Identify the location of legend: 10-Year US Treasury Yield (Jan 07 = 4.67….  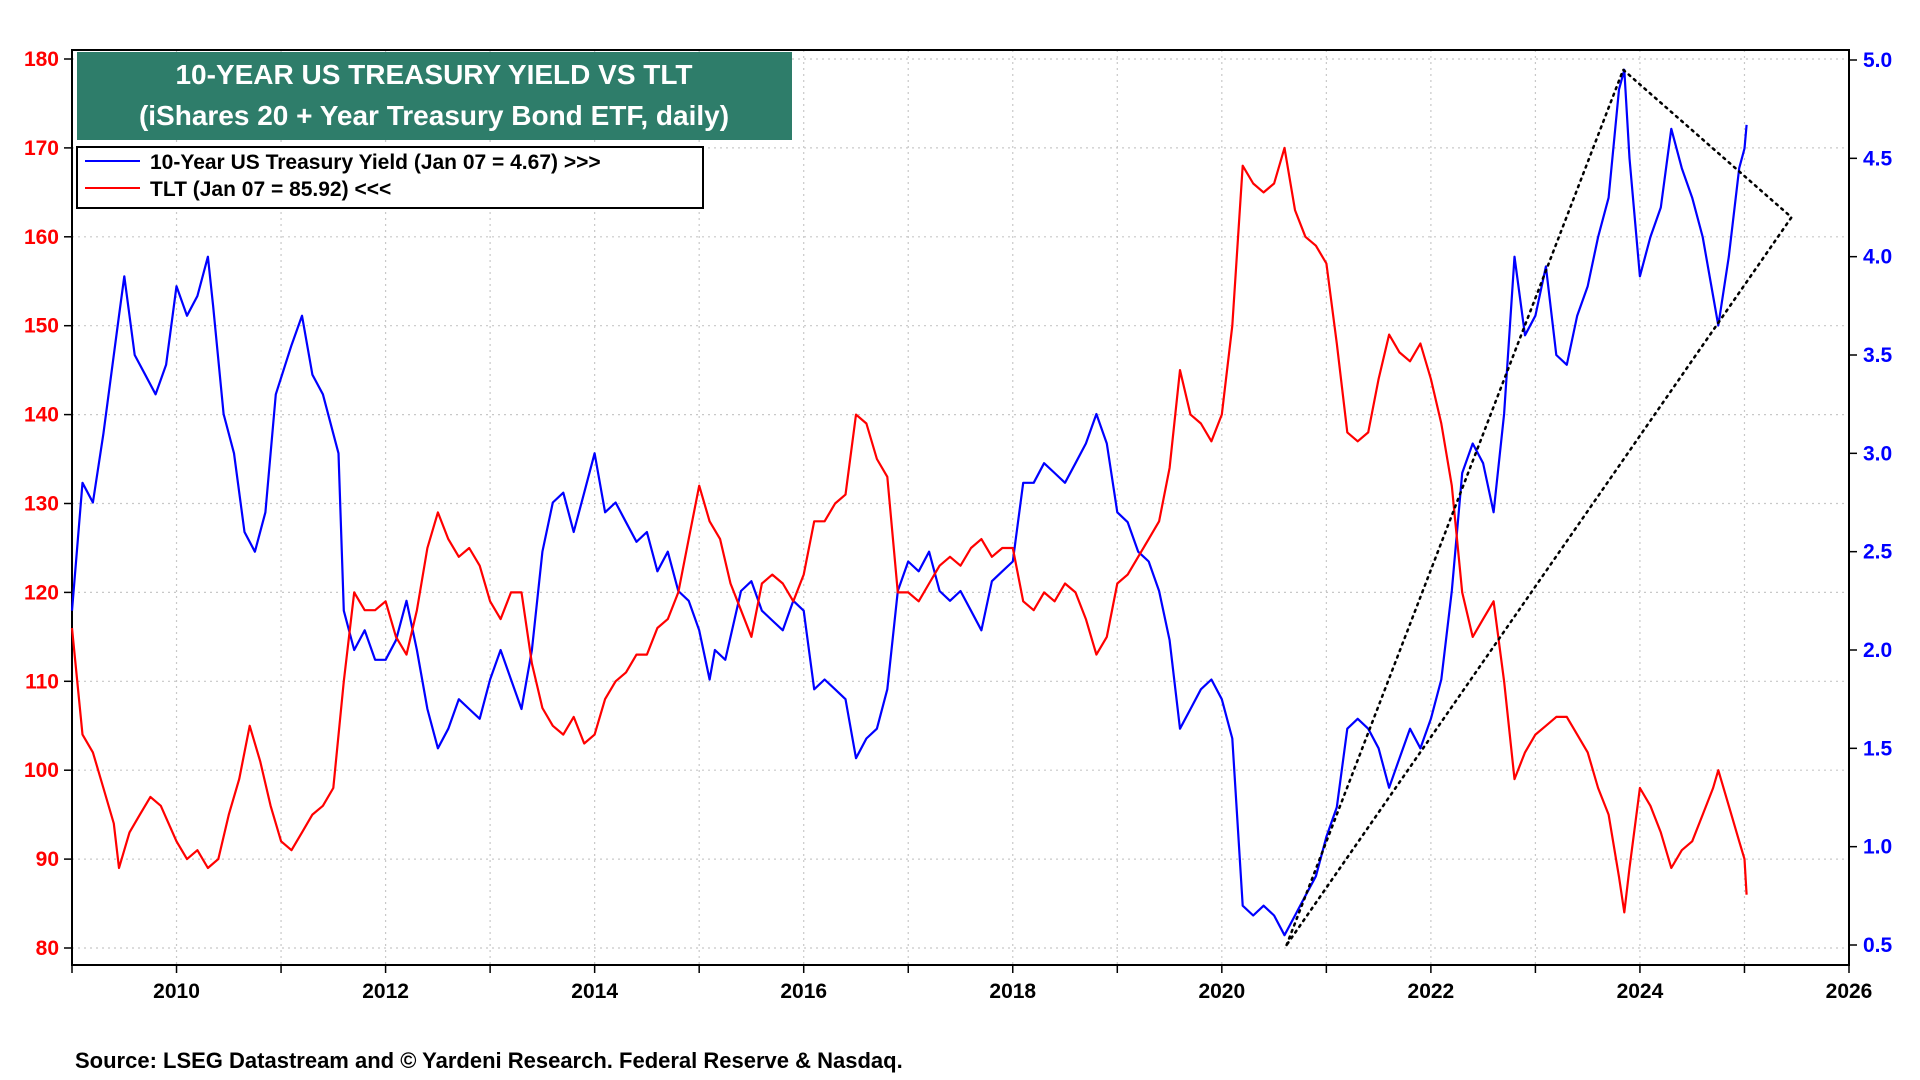
(390, 177).